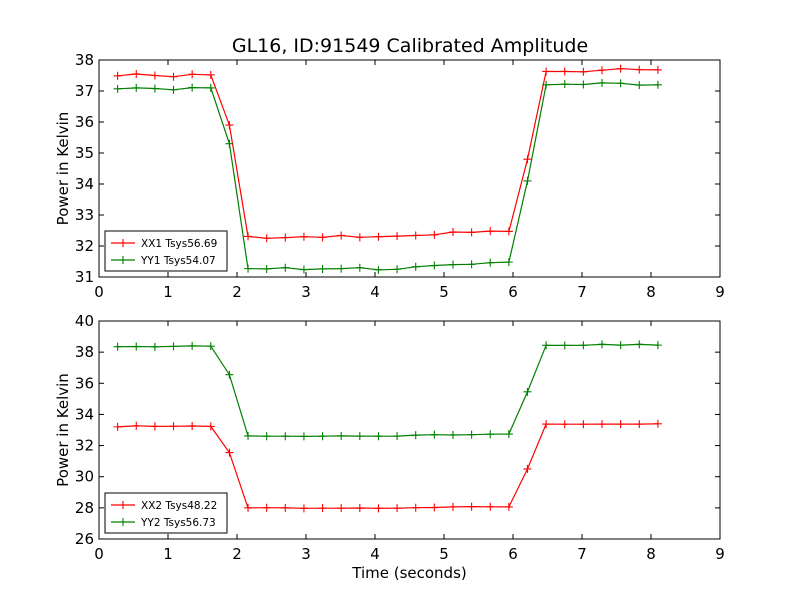  Describe the element at coordinates (720, 554) in the screenshot. I see `bottom-x-tick-label: 9` at that location.